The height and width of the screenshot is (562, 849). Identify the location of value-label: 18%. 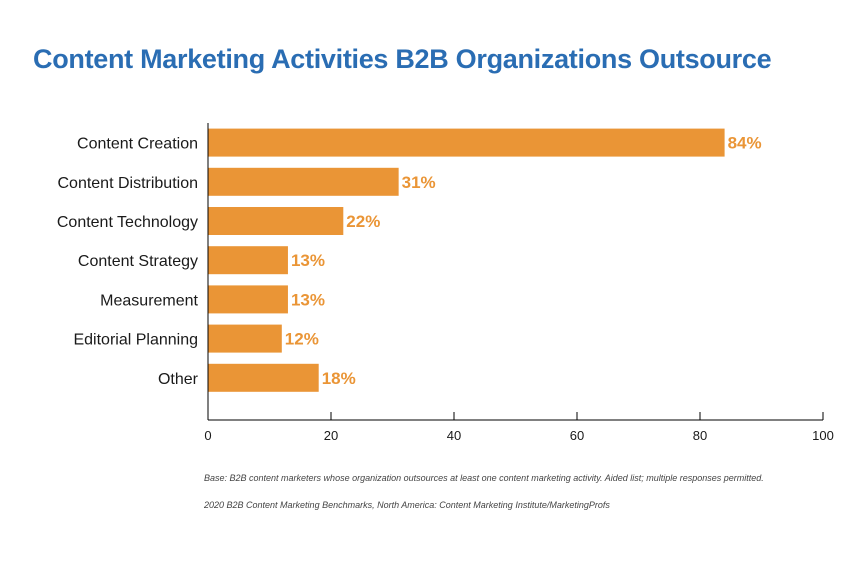
(339, 378).